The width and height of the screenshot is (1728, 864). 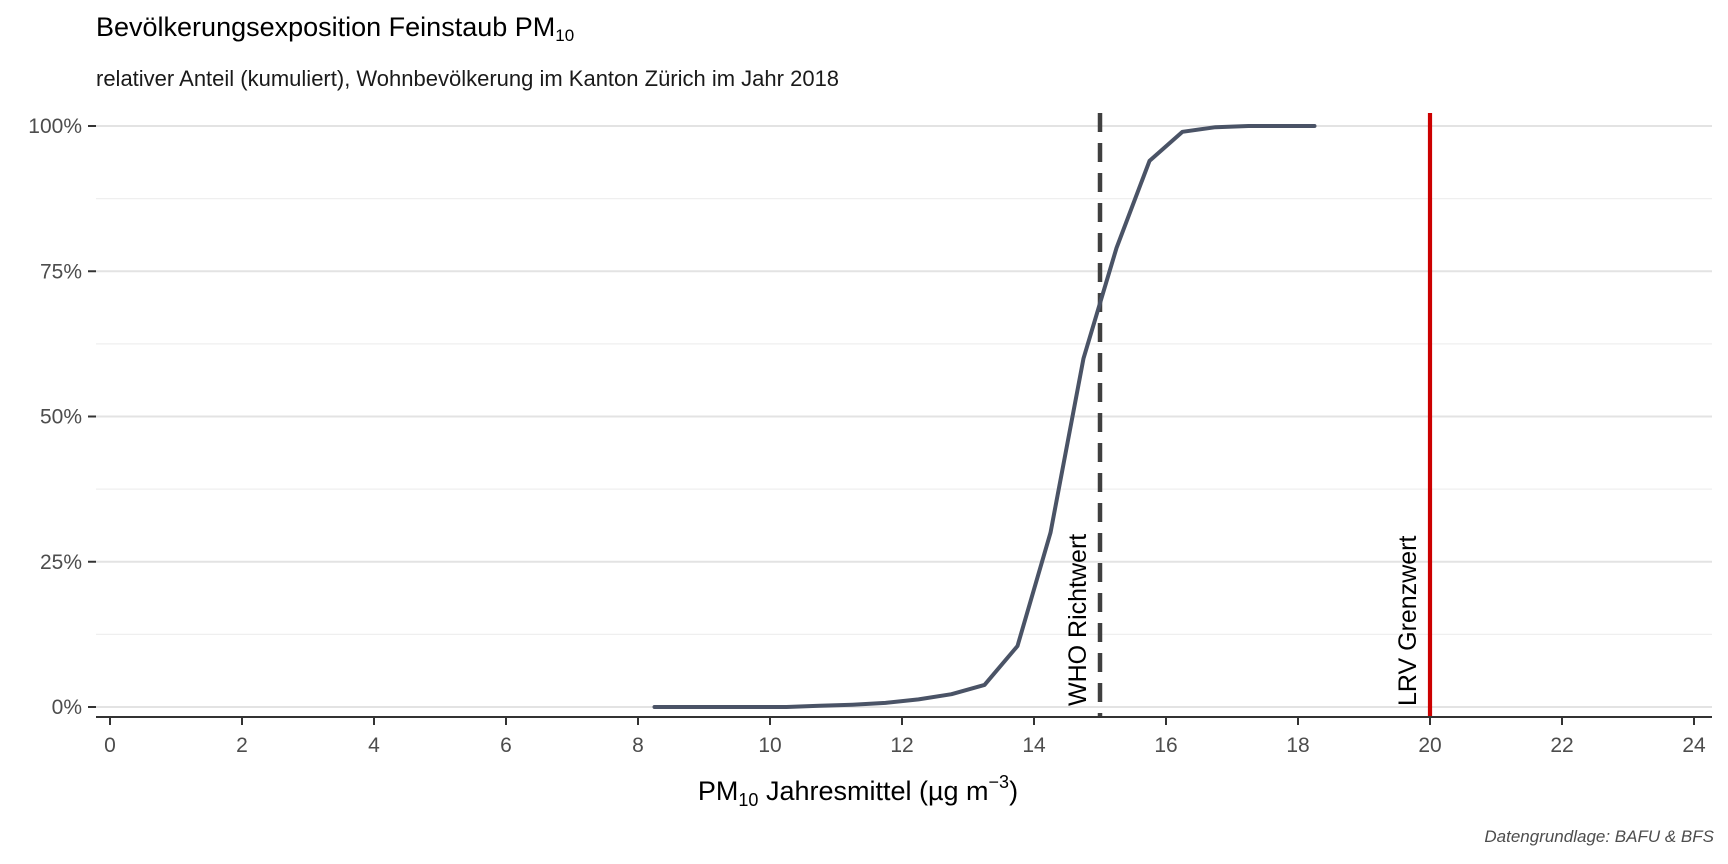 I want to click on chart-title: Bevölkerungsexposition Feinstaub PM10, so click(x=335, y=28).